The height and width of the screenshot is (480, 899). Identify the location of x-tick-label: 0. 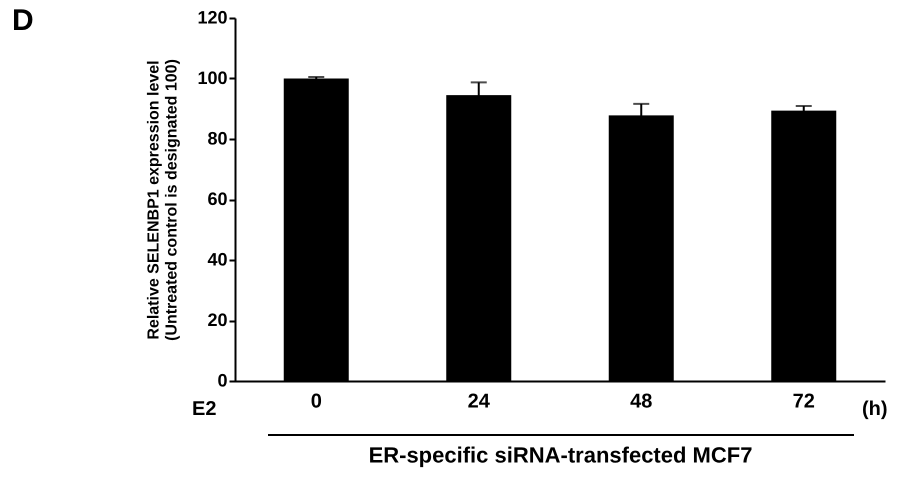
(316, 401).